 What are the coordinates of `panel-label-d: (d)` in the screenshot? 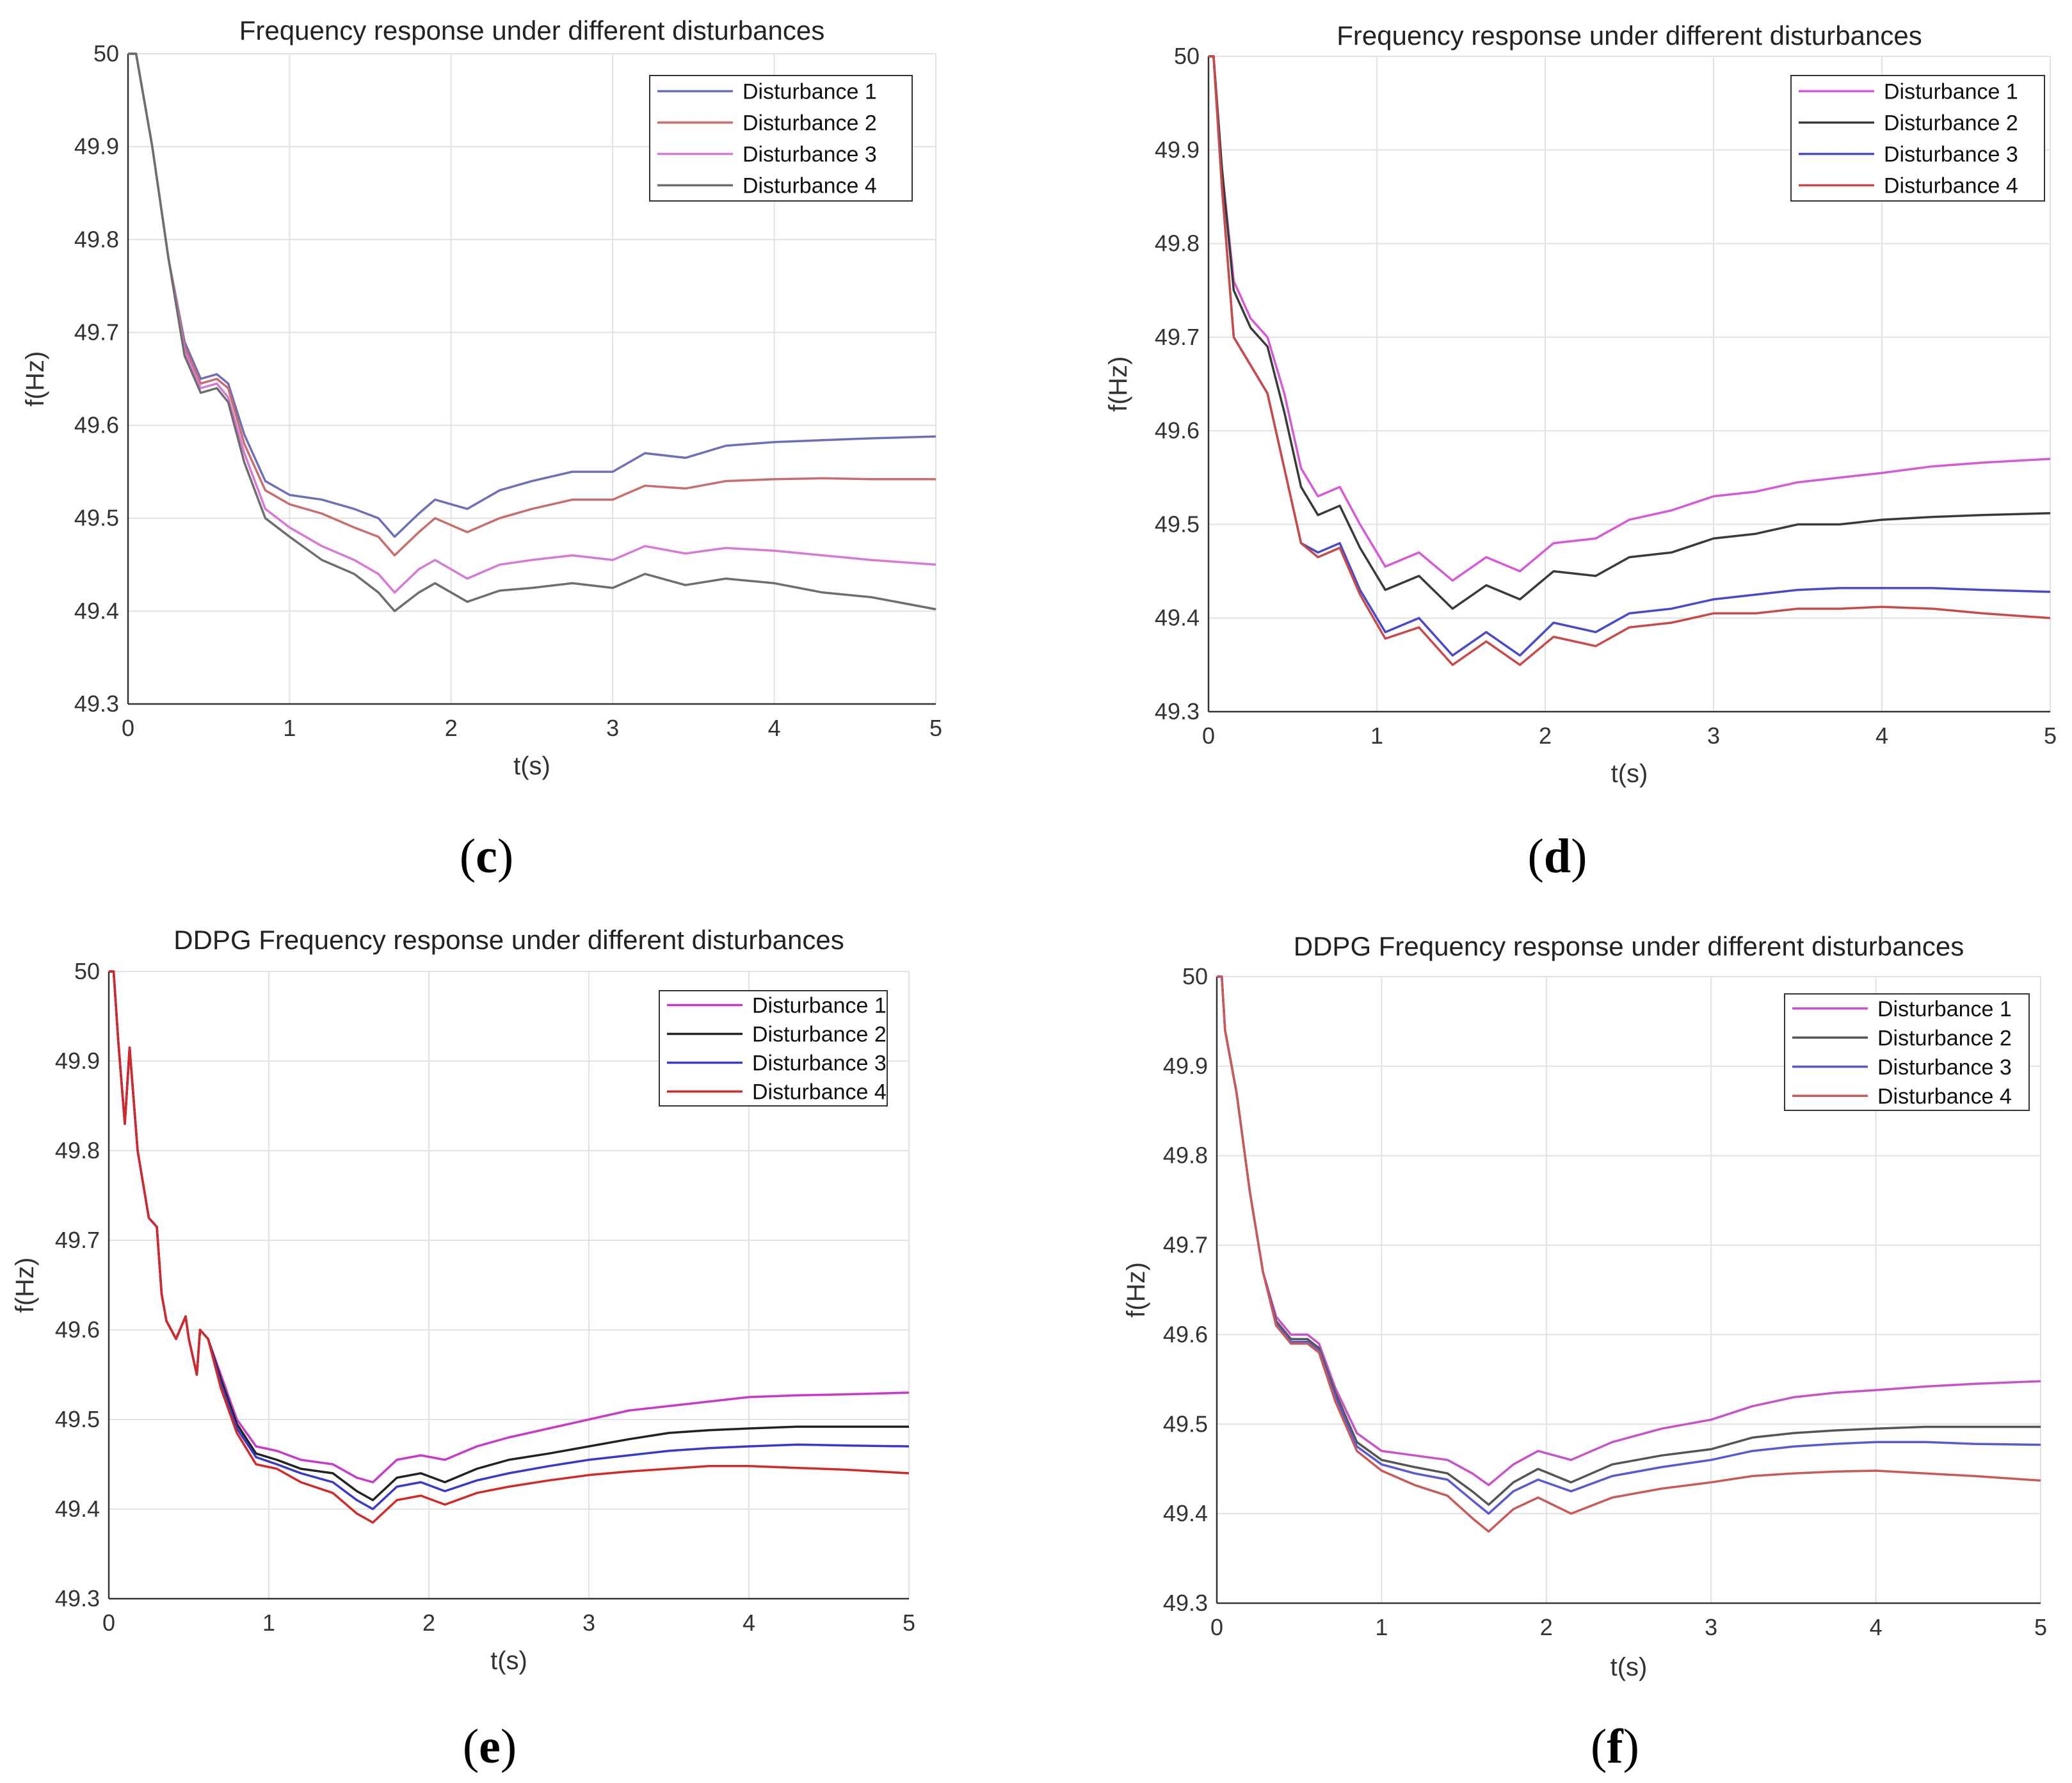 It's located at (1557, 856).